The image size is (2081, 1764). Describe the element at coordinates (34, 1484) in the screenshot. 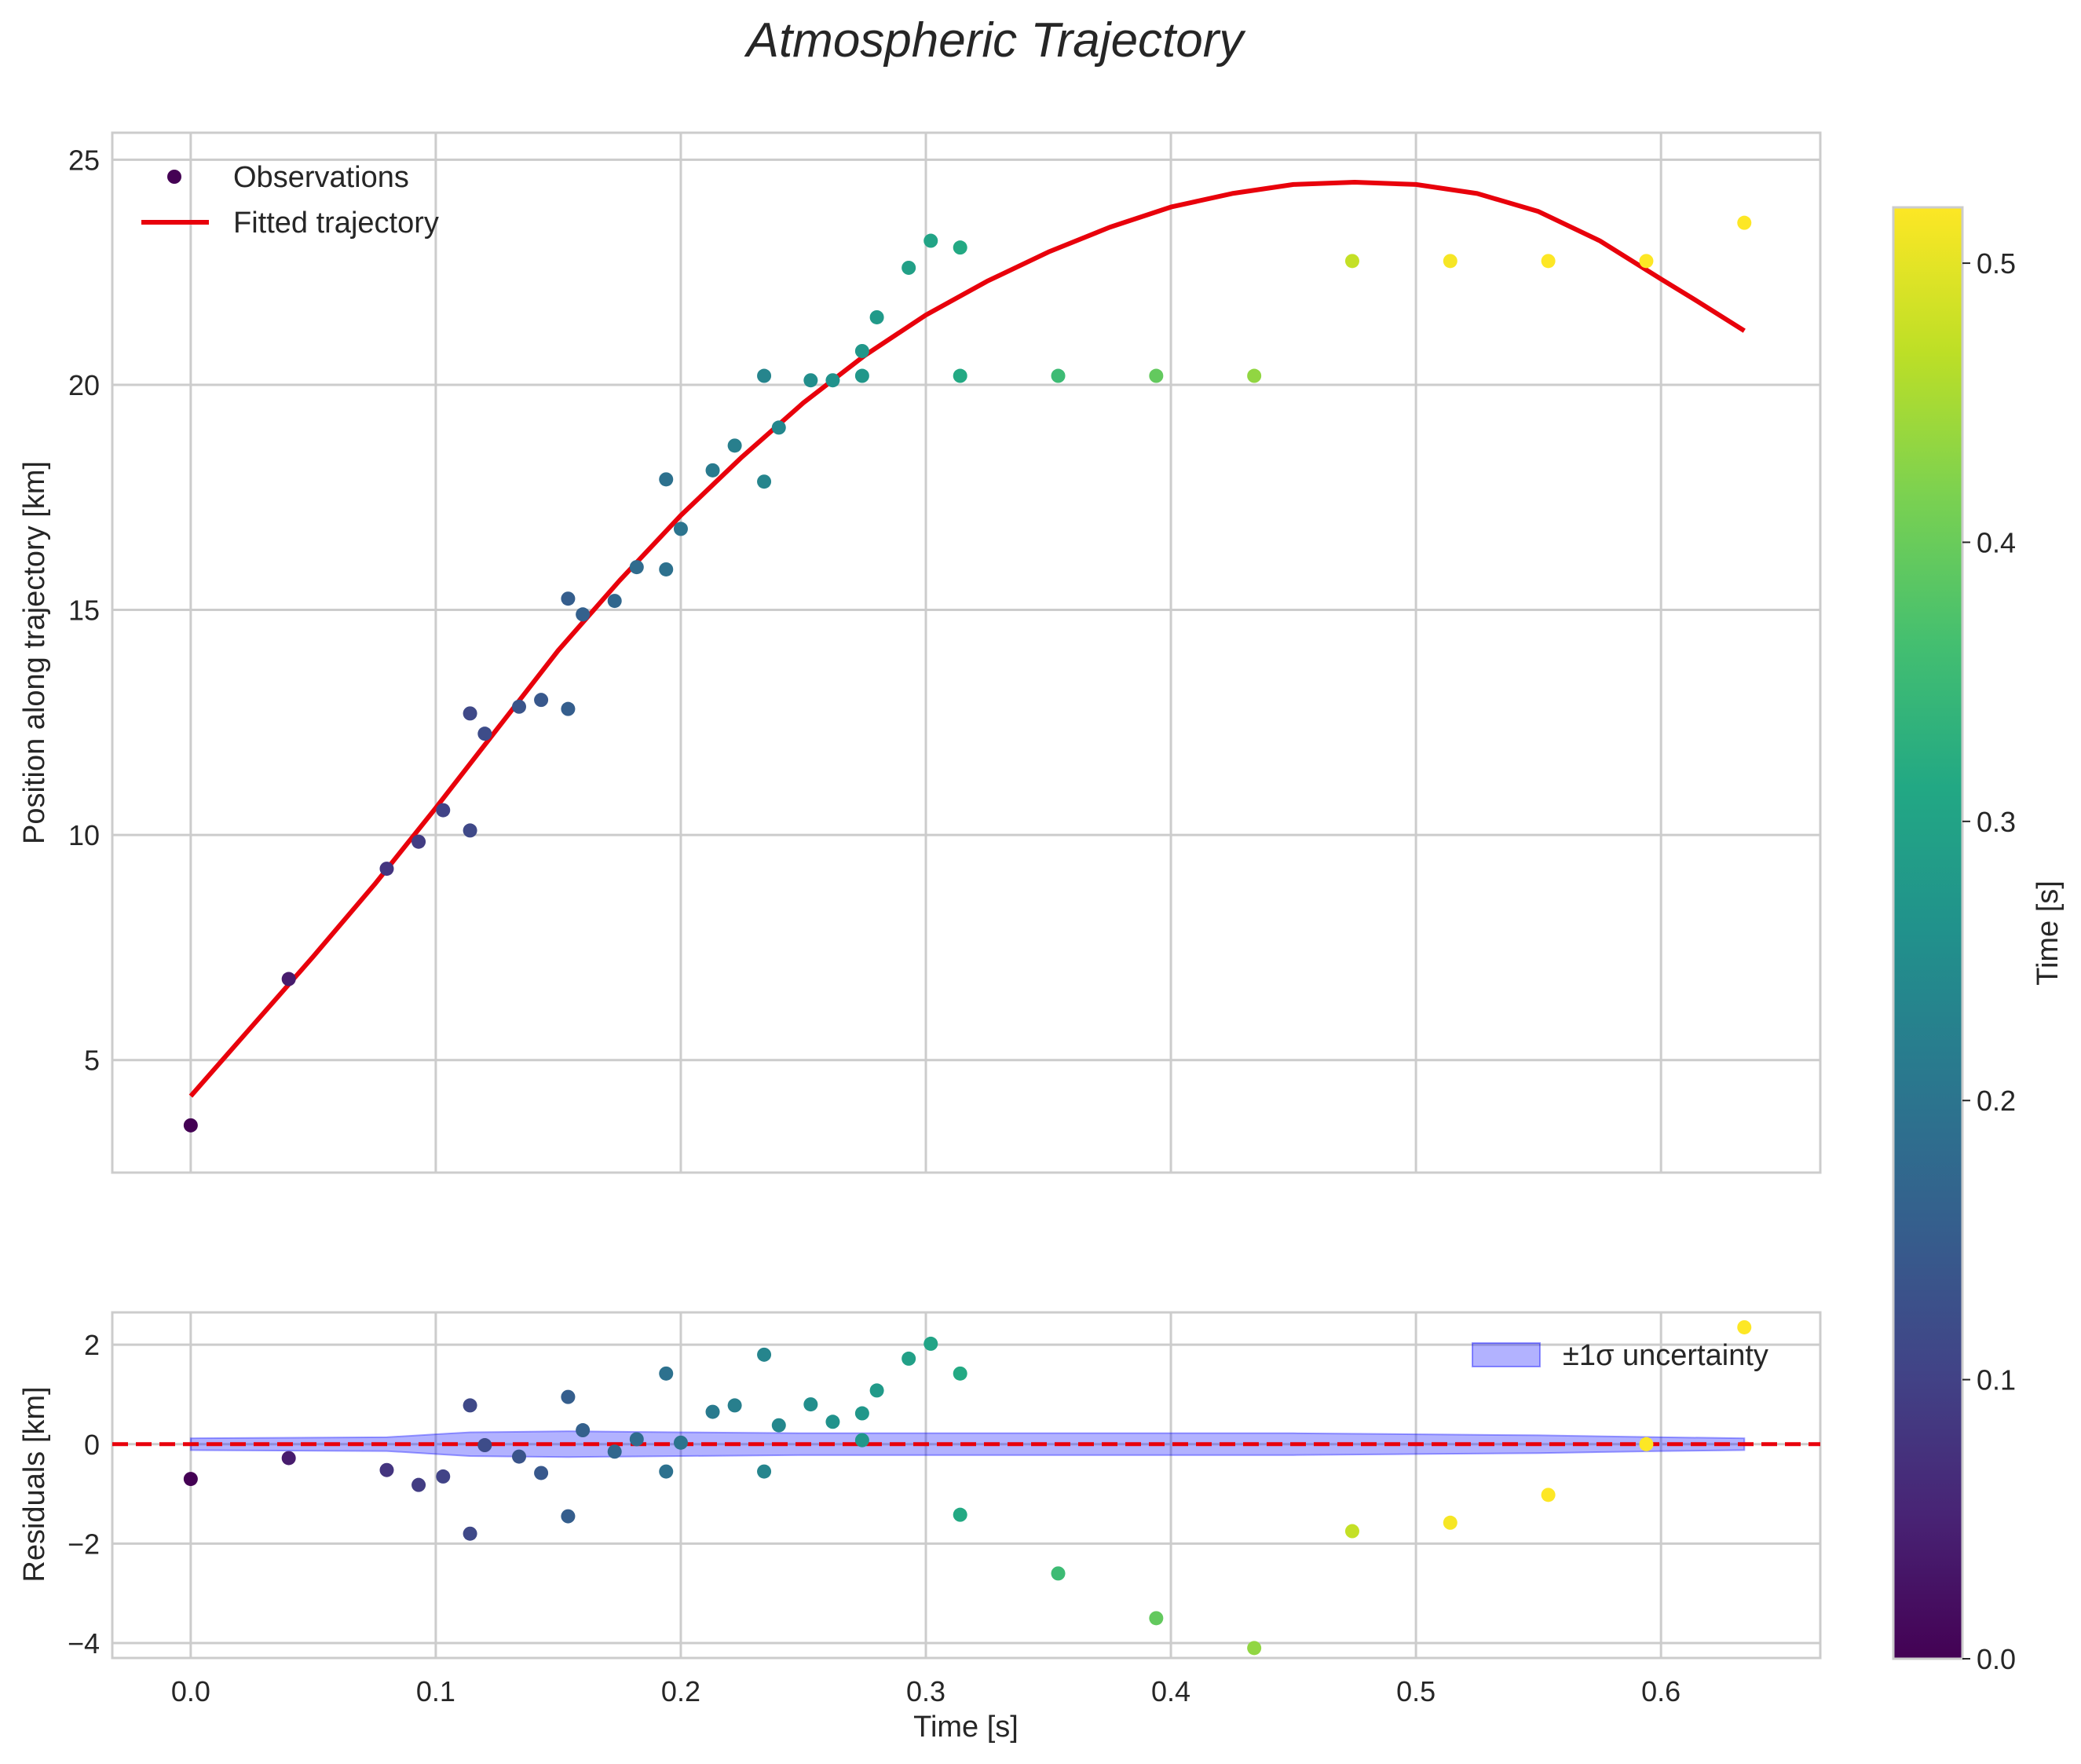

I see `residuals-y-axis-label: Residuals [km]` at that location.